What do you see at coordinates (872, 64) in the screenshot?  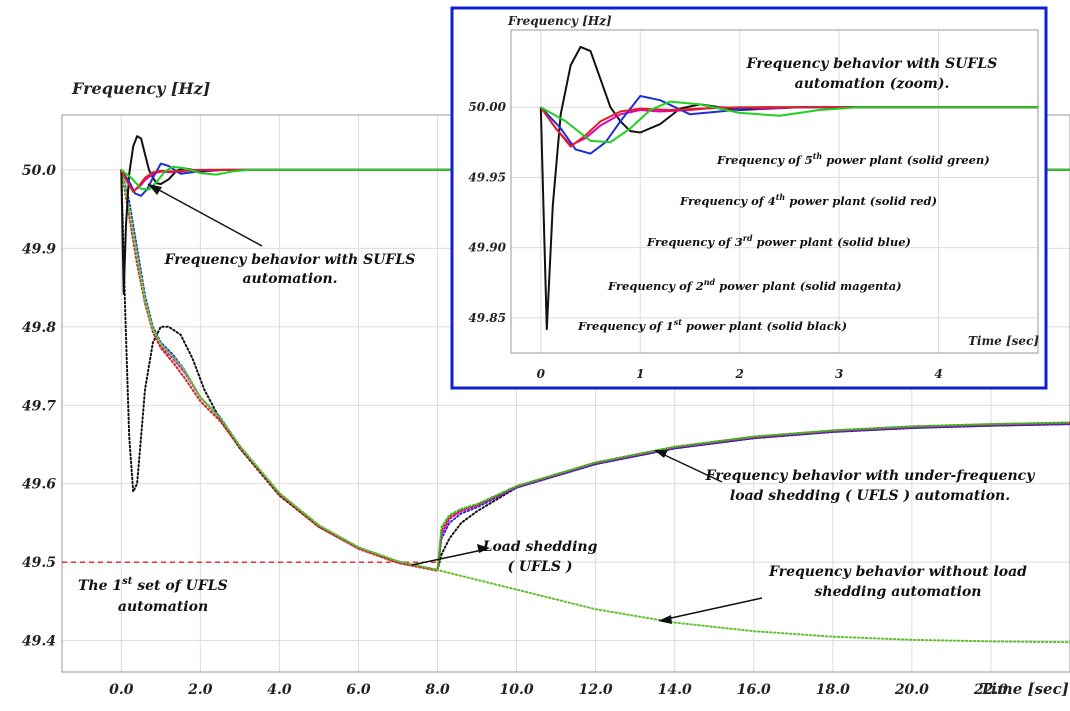 I see `inset-title-line-1: Frequency behavior with SUFLS` at bounding box center [872, 64].